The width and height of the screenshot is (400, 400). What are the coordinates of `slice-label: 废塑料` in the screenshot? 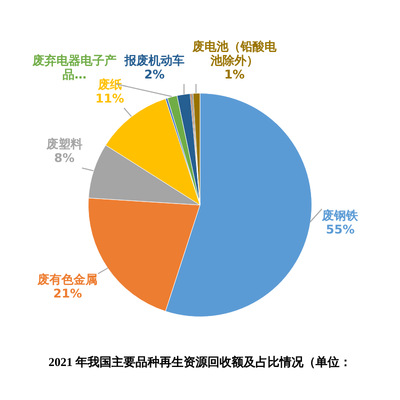 It's located at (63, 143).